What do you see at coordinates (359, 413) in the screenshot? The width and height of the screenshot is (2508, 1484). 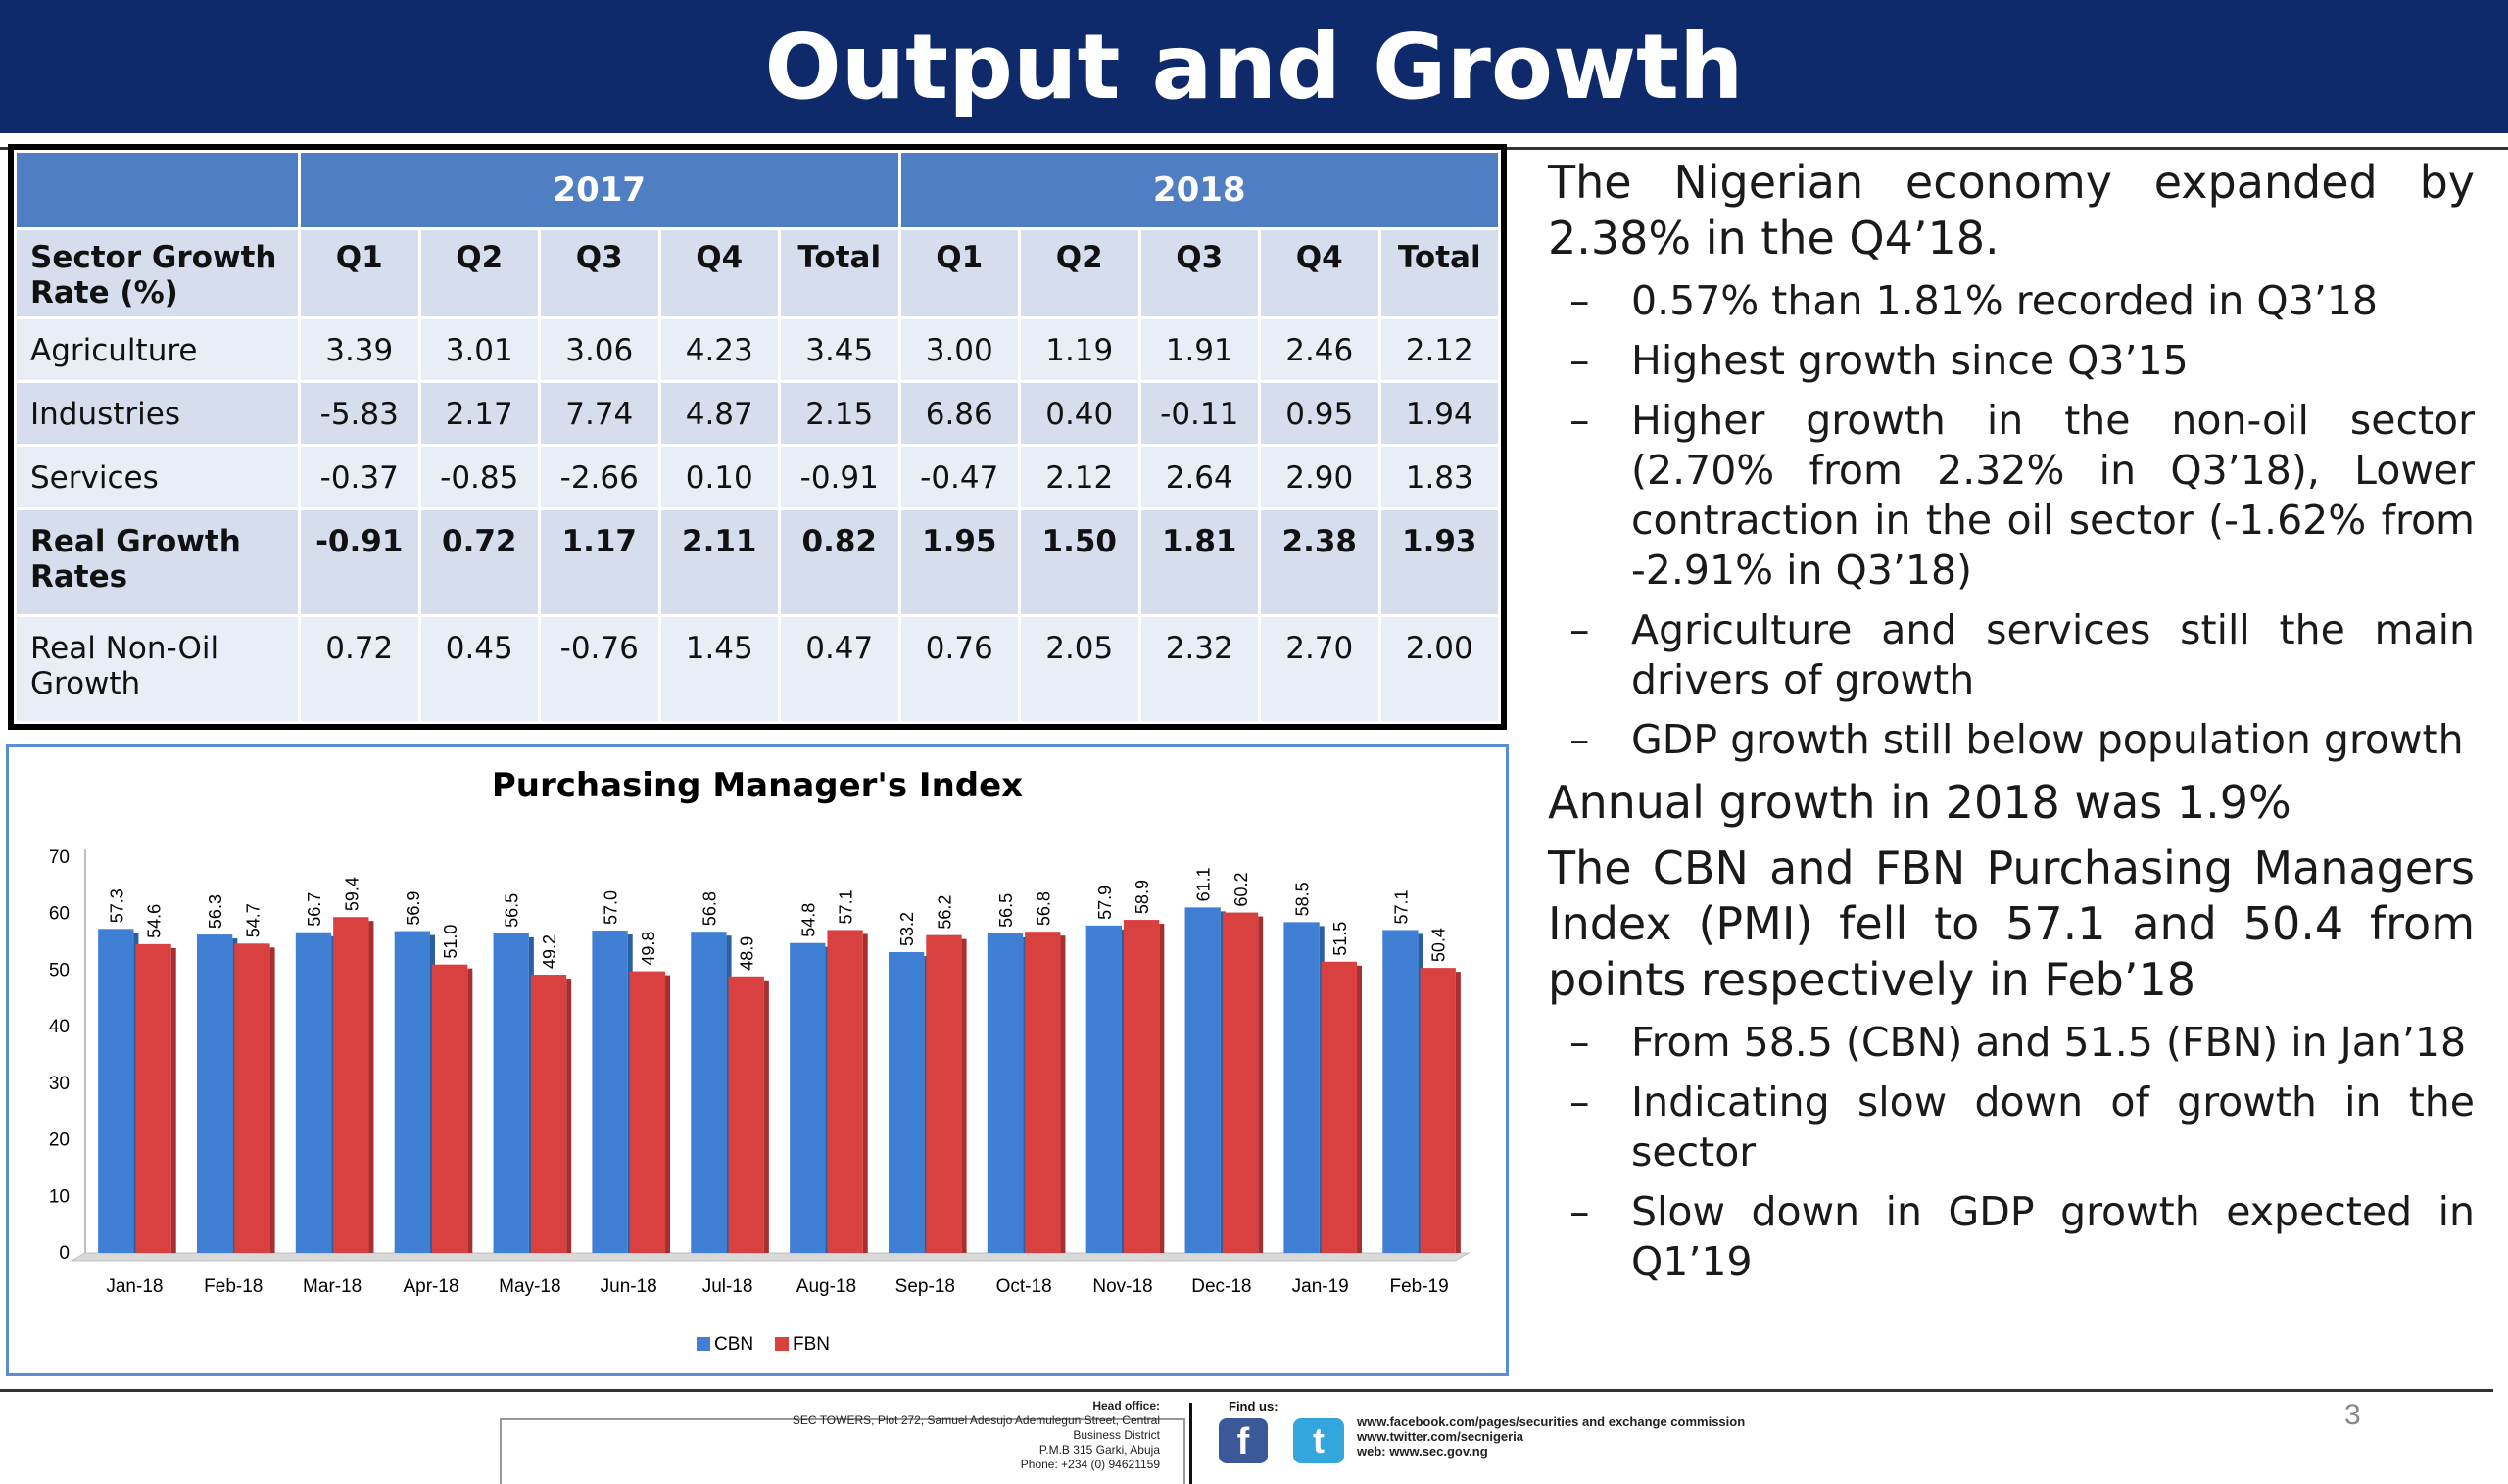 I see `table-cell: -5.83` at bounding box center [359, 413].